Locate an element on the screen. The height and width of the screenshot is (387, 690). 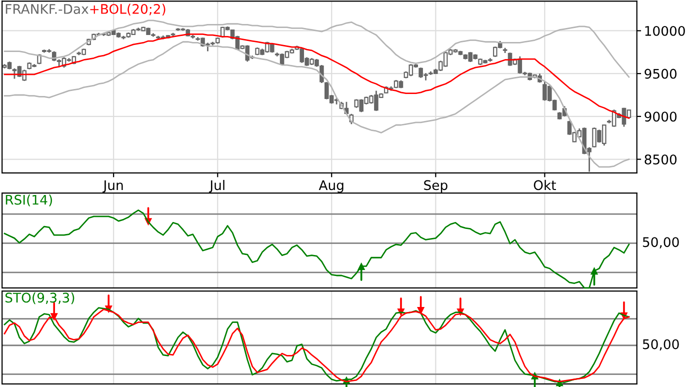
y-tick-label: 9500 is located at coordinates (660, 73).